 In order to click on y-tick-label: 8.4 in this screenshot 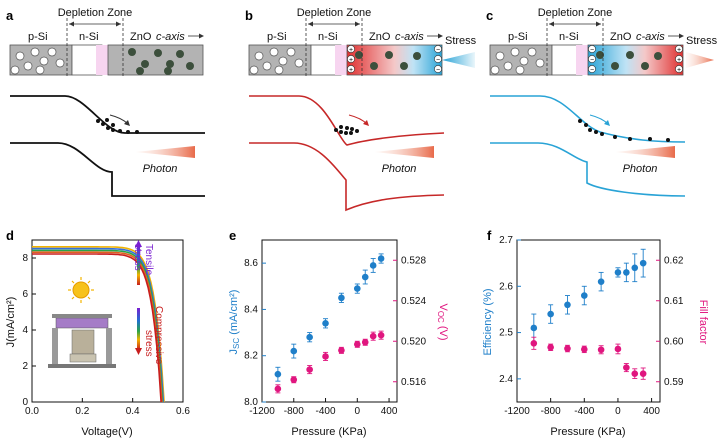, I will do `click(251, 309)`.